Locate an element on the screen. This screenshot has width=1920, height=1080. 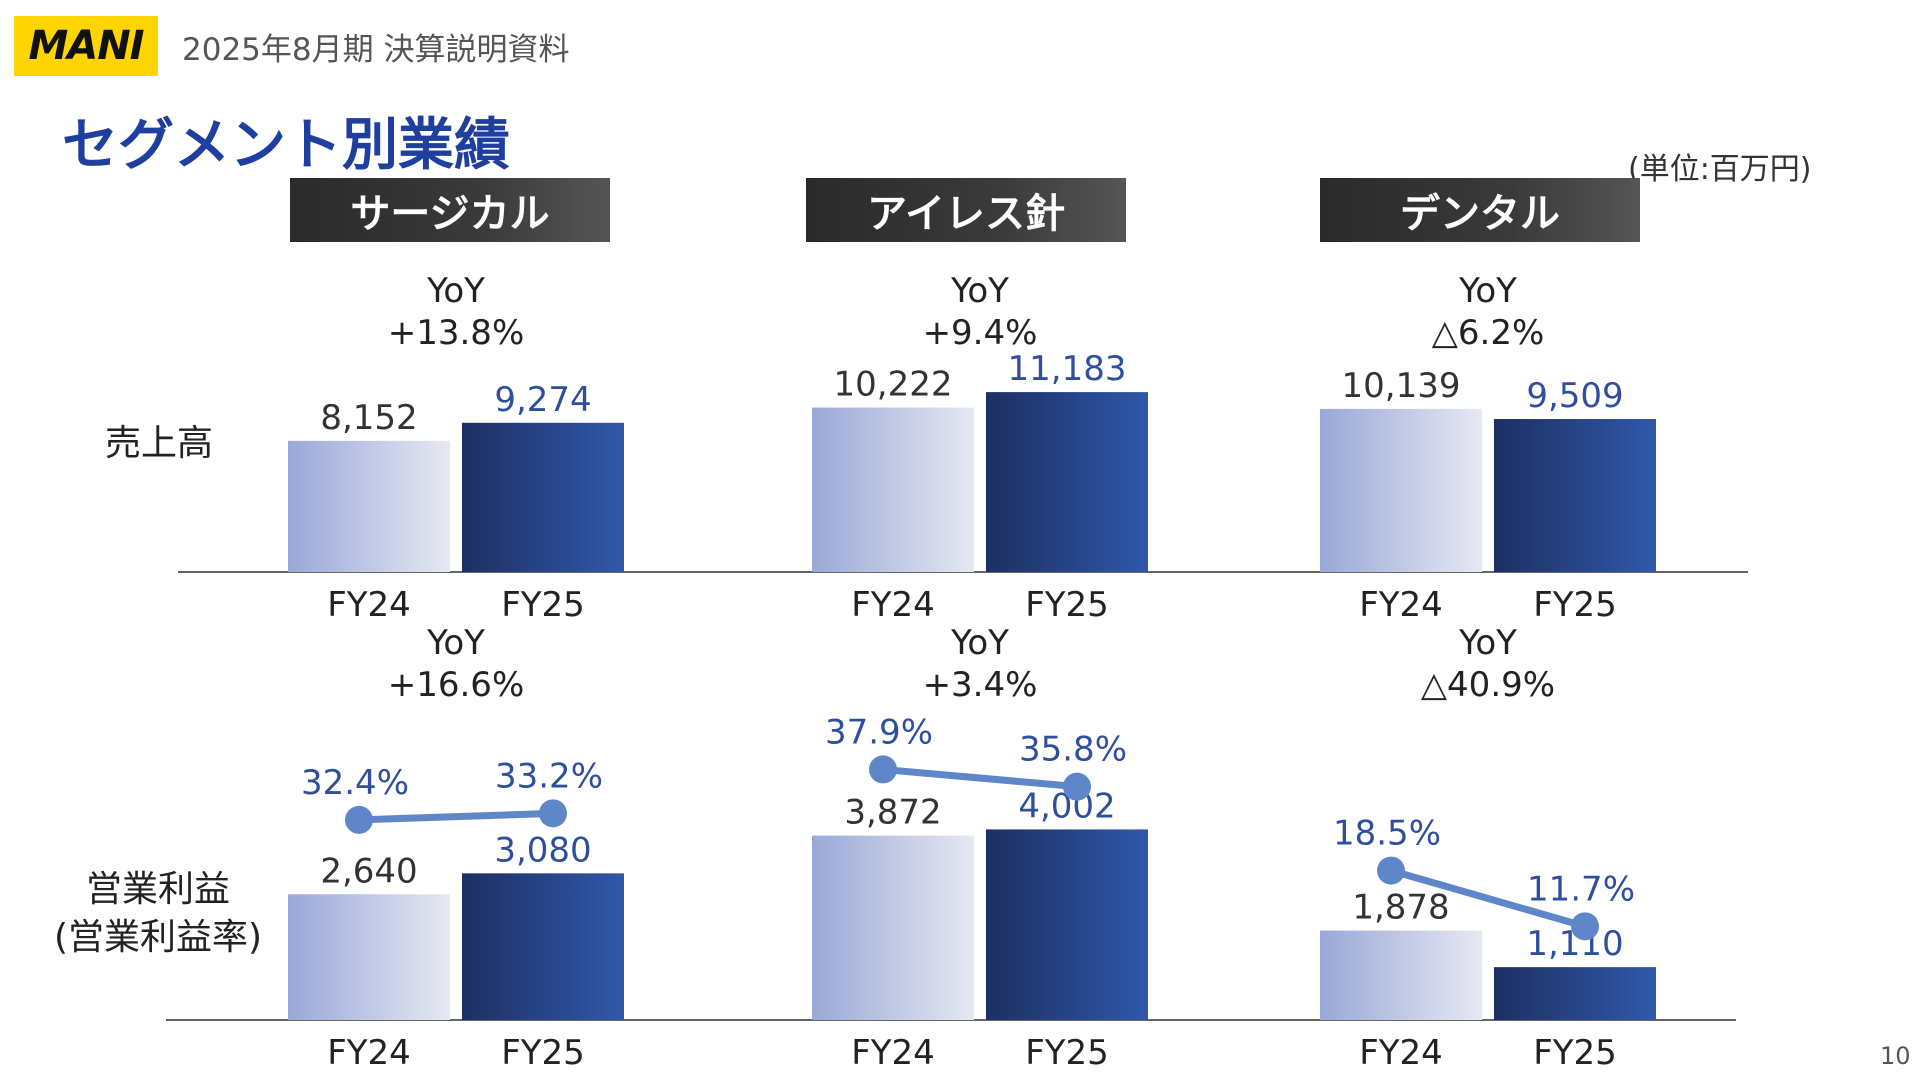
margin-label-dental-fy24: 18.5% is located at coordinates (1387, 834).